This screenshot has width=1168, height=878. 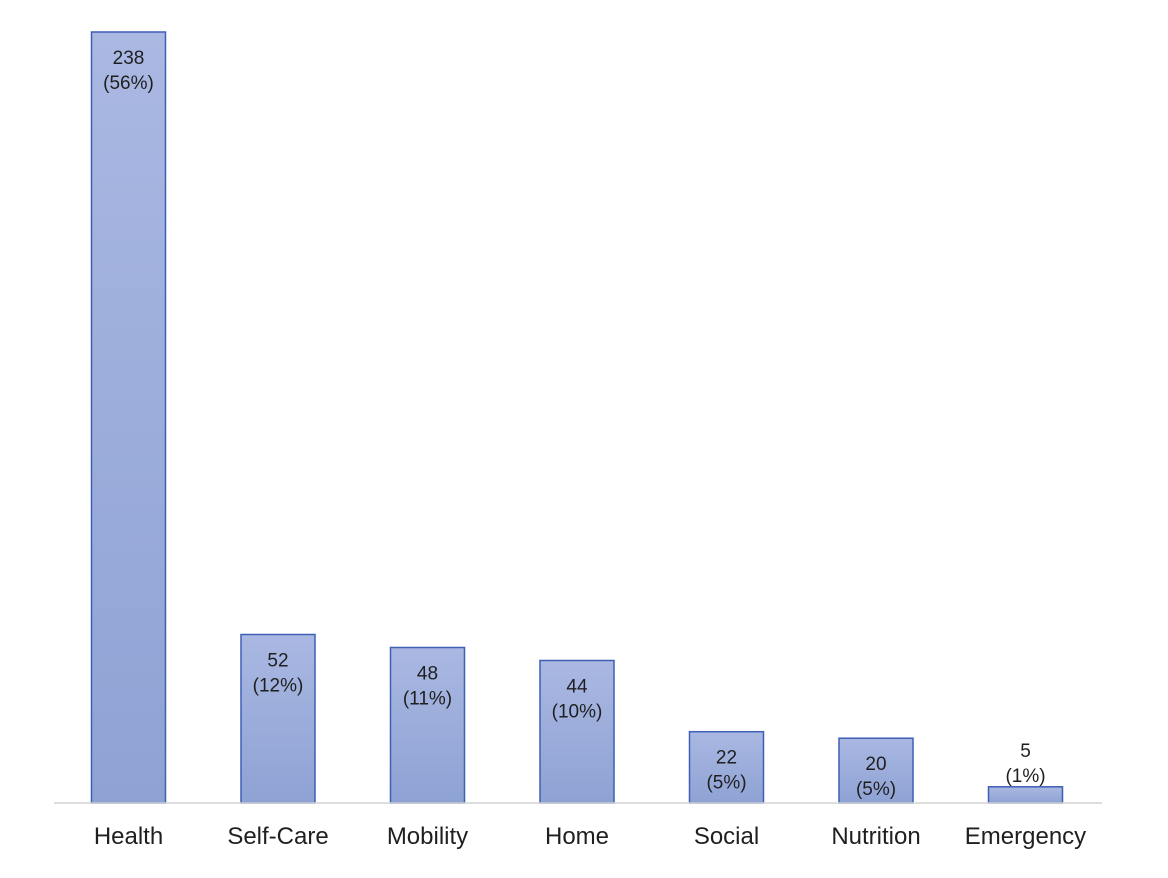 What do you see at coordinates (1025, 751) in the screenshot?
I see `data-label-value-emergency: 5` at bounding box center [1025, 751].